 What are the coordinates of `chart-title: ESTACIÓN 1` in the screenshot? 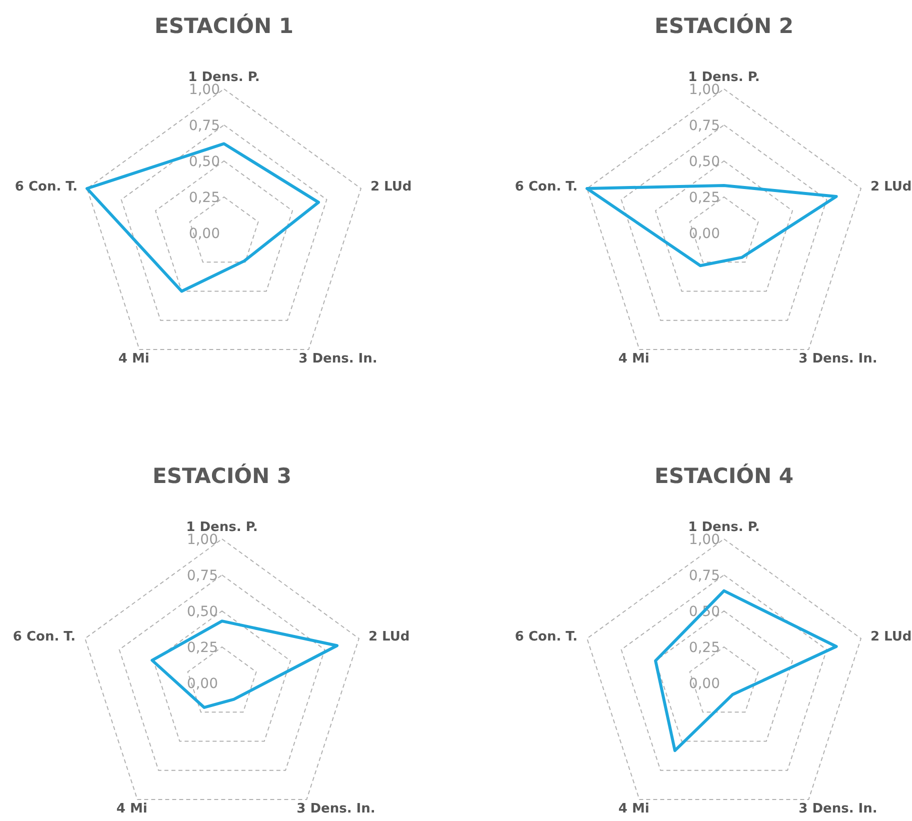 It's located at (224, 25).